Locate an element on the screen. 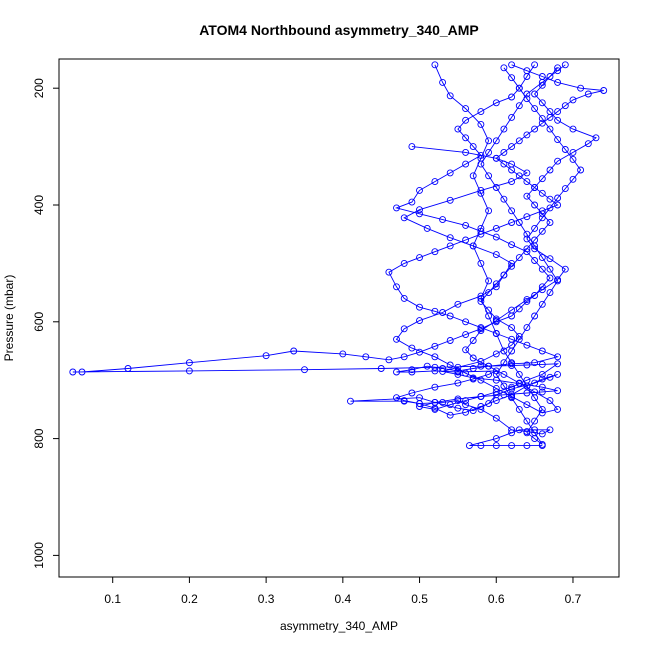  x-tick-label: 0.4 is located at coordinates (342, 599).